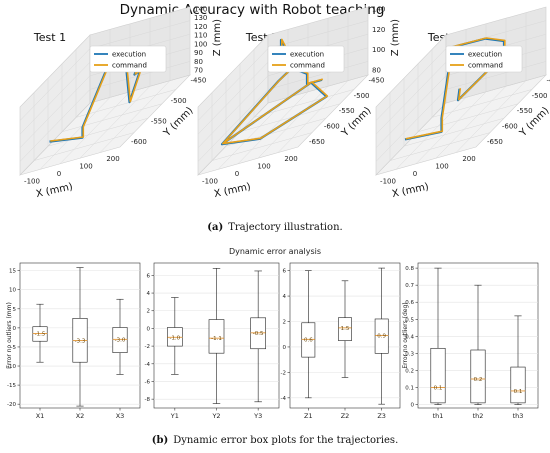  I want to click on y-tick-label: 0.6, so click(409, 303).